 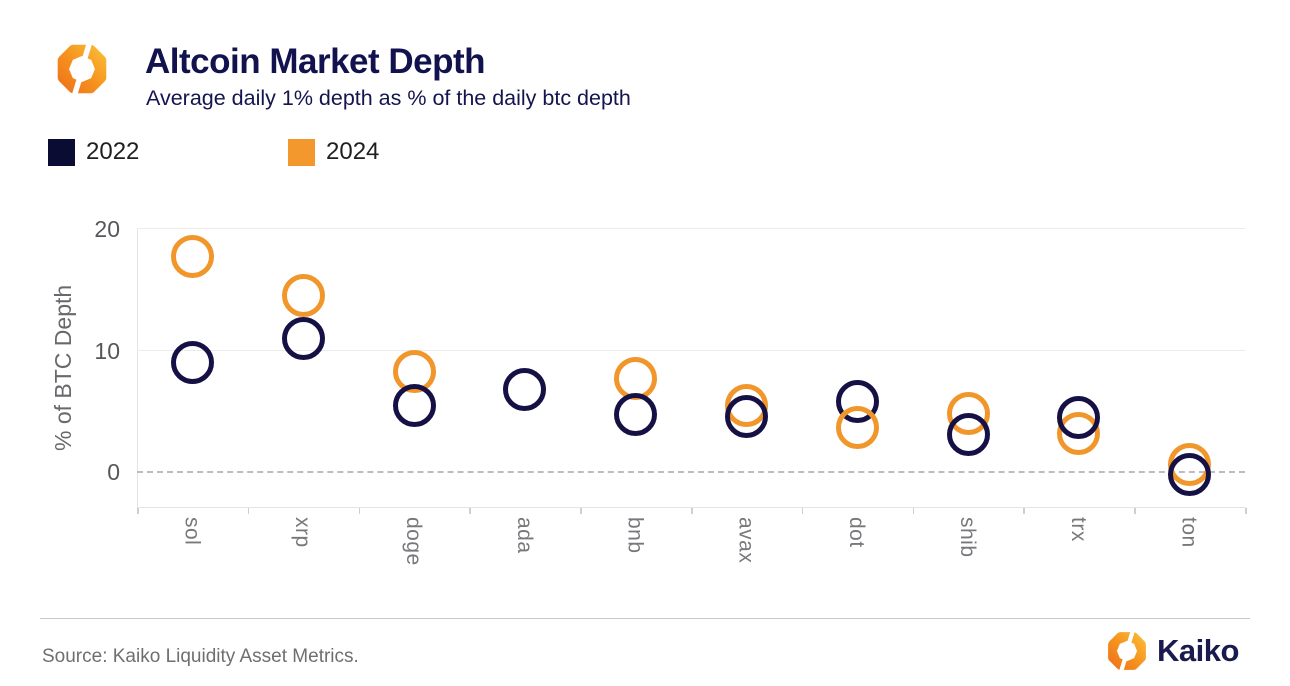 I want to click on data-point-sol-2024, so click(x=192, y=257).